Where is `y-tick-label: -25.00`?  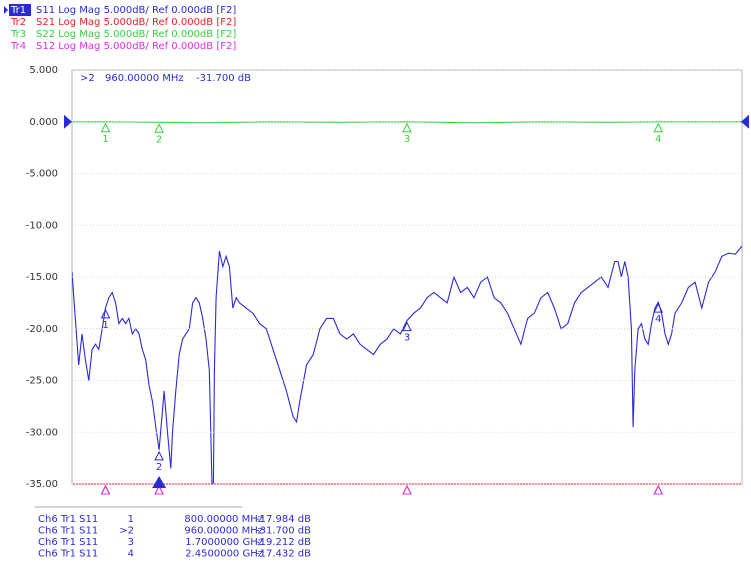 y-tick-label: -25.00 is located at coordinates (42, 381).